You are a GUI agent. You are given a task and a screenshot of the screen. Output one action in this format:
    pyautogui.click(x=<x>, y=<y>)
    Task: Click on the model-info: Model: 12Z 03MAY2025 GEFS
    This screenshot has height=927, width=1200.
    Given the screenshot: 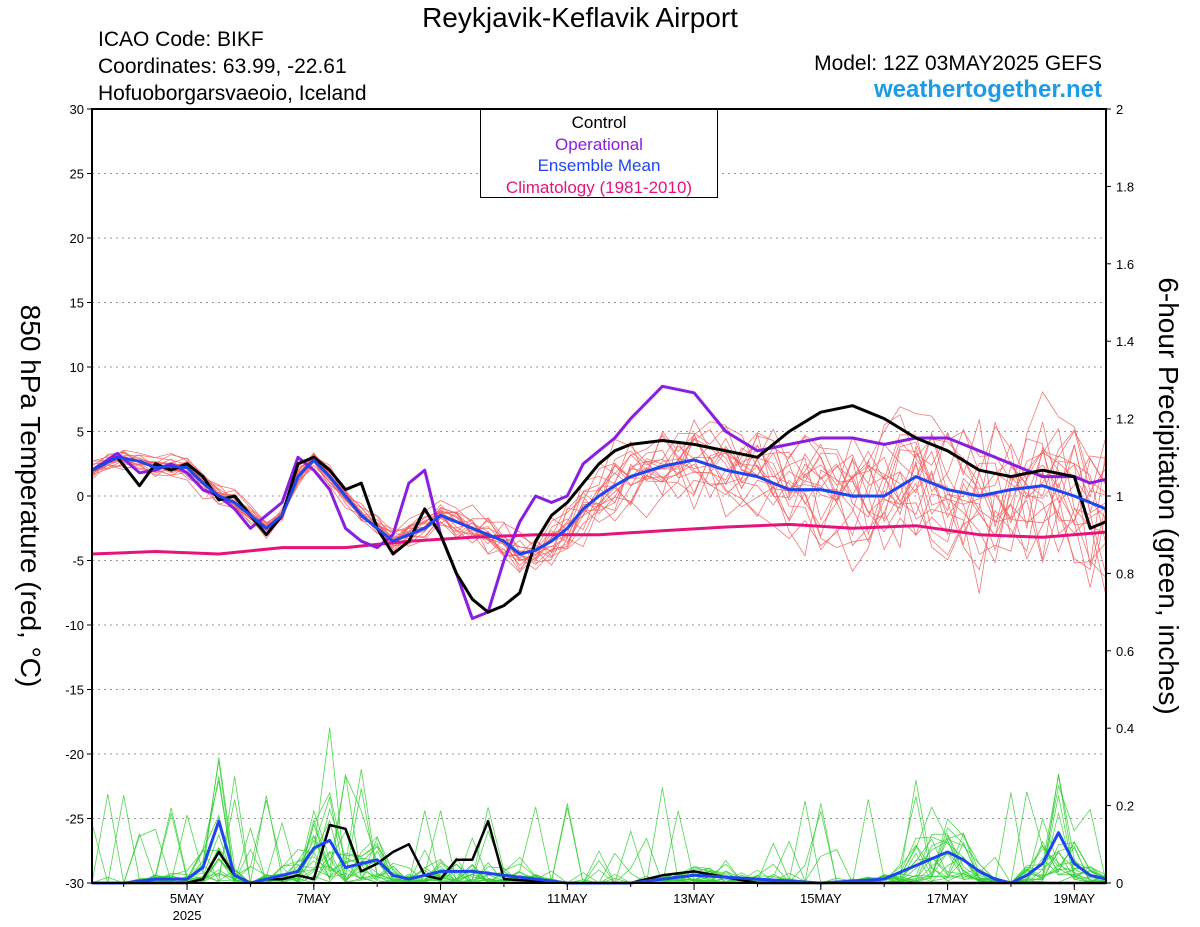 What is the action you would take?
    pyautogui.click(x=958, y=63)
    